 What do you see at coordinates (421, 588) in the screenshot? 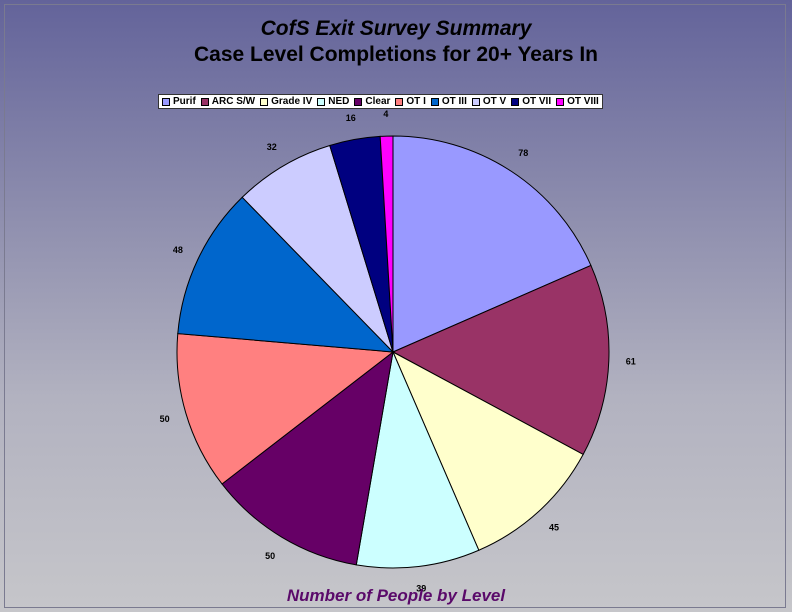
I see `slice-value-label: 39` at bounding box center [421, 588].